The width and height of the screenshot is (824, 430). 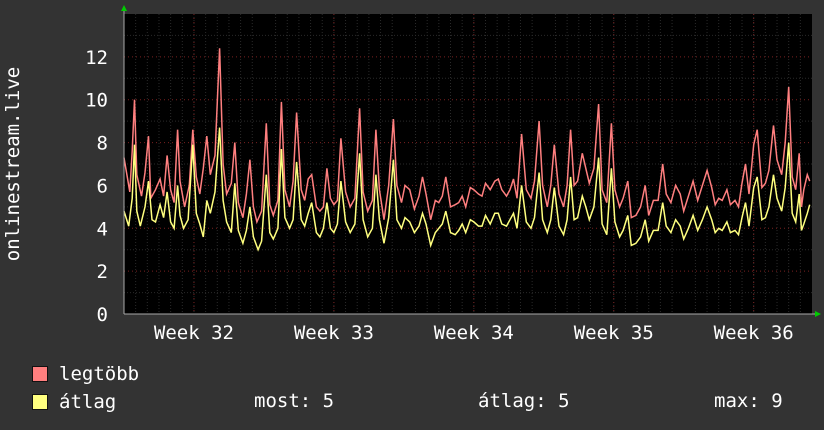 I want to click on x-axis-arrow, so click(x=818, y=314).